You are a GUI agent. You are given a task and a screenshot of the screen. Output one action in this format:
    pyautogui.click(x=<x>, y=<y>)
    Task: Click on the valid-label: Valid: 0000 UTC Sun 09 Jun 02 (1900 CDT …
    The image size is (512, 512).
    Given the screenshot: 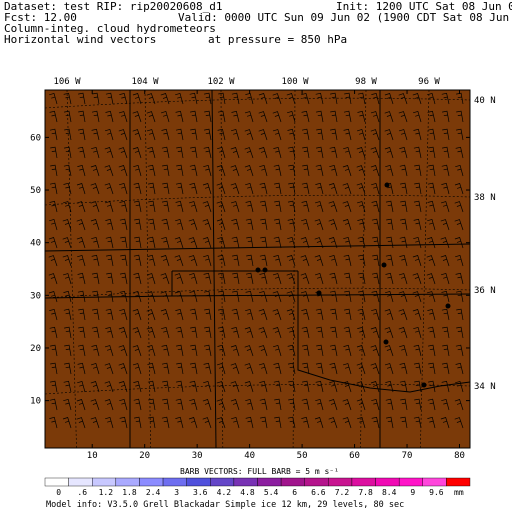 What is the action you would take?
    pyautogui.click(x=345, y=17)
    